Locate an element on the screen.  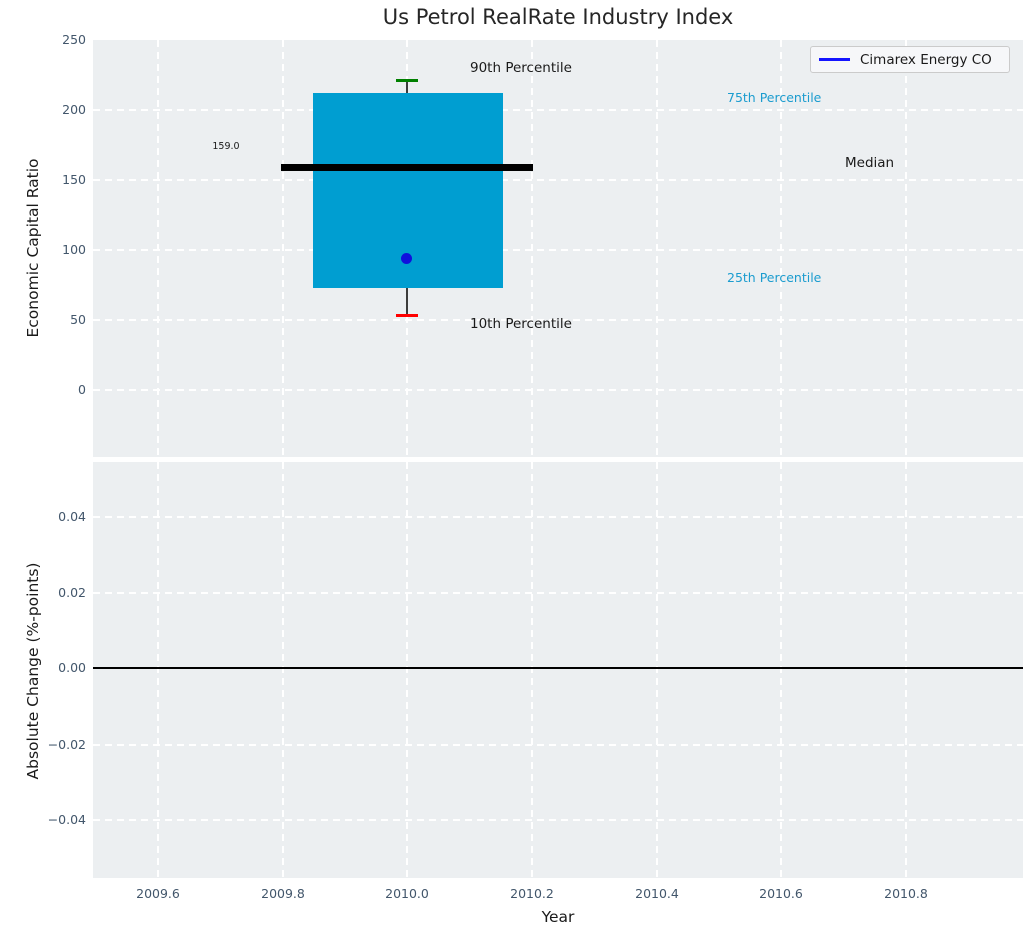
ytick-label: 100 is located at coordinates (74, 249).